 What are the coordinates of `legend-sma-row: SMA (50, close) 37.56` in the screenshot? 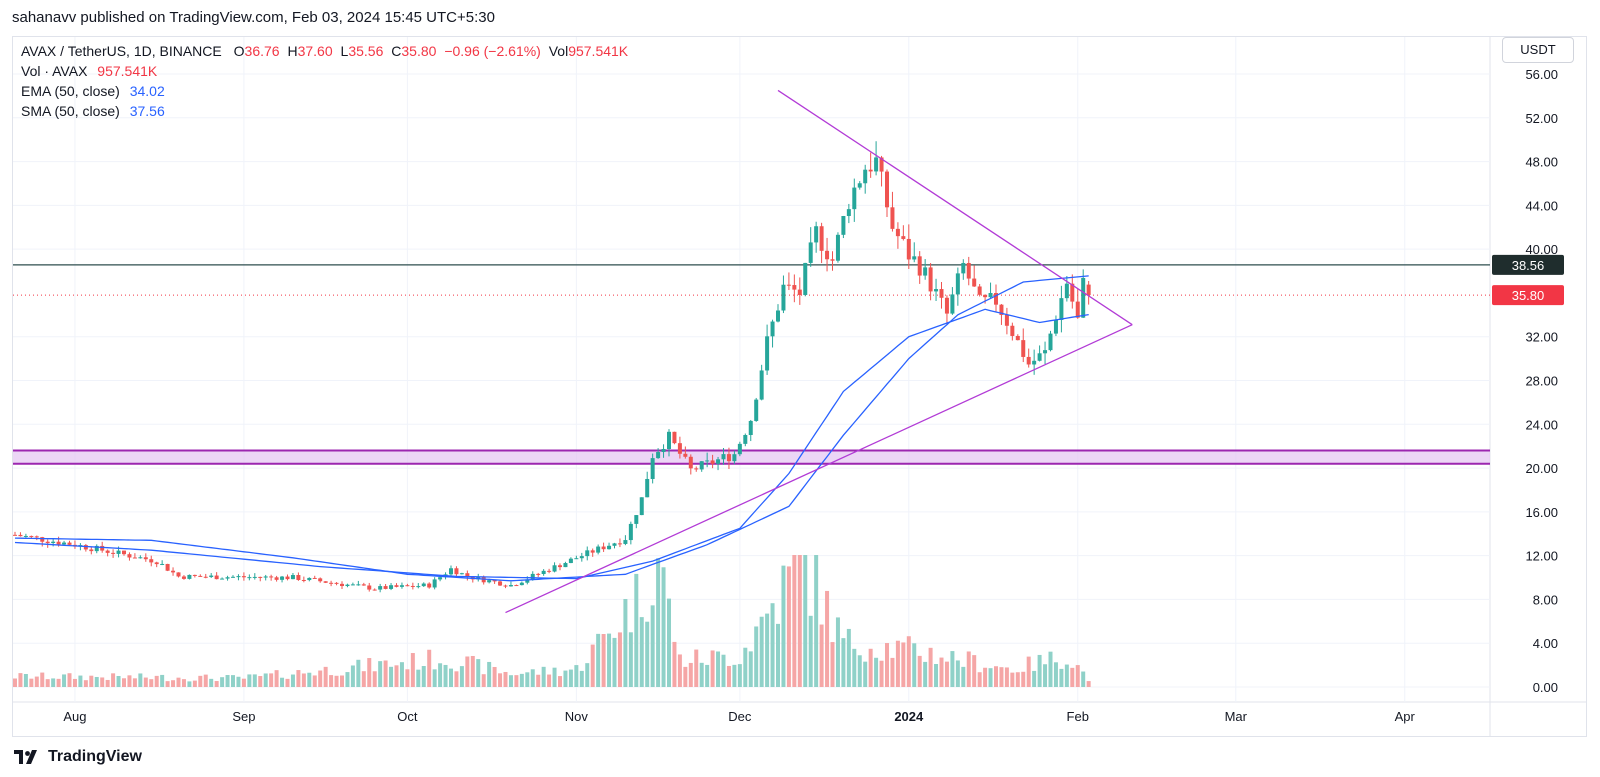 It's located at (324, 111).